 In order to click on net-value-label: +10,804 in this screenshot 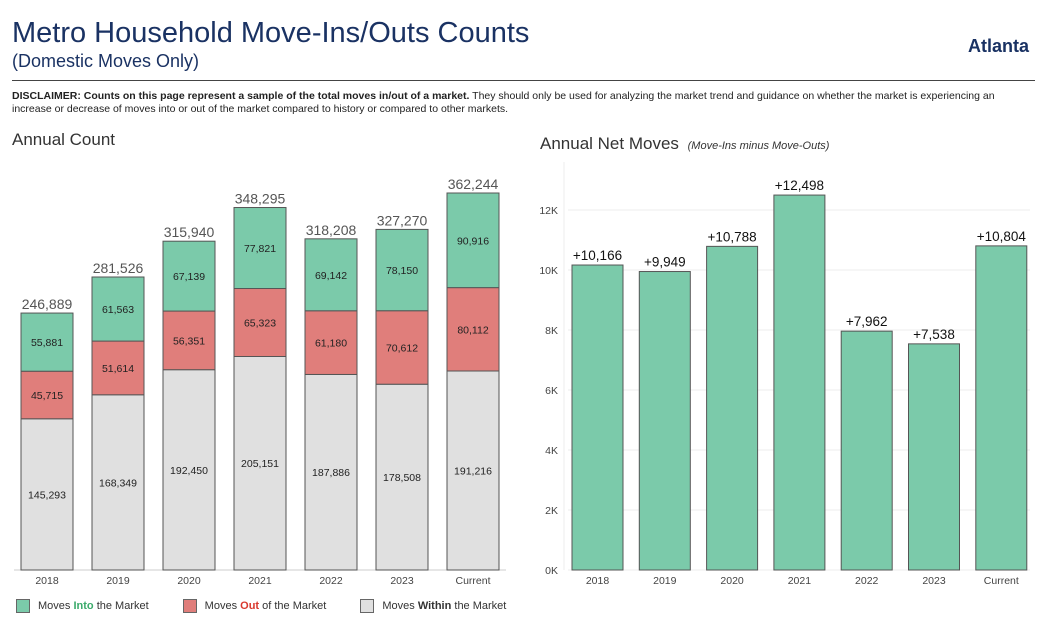, I will do `click(1002, 236)`.